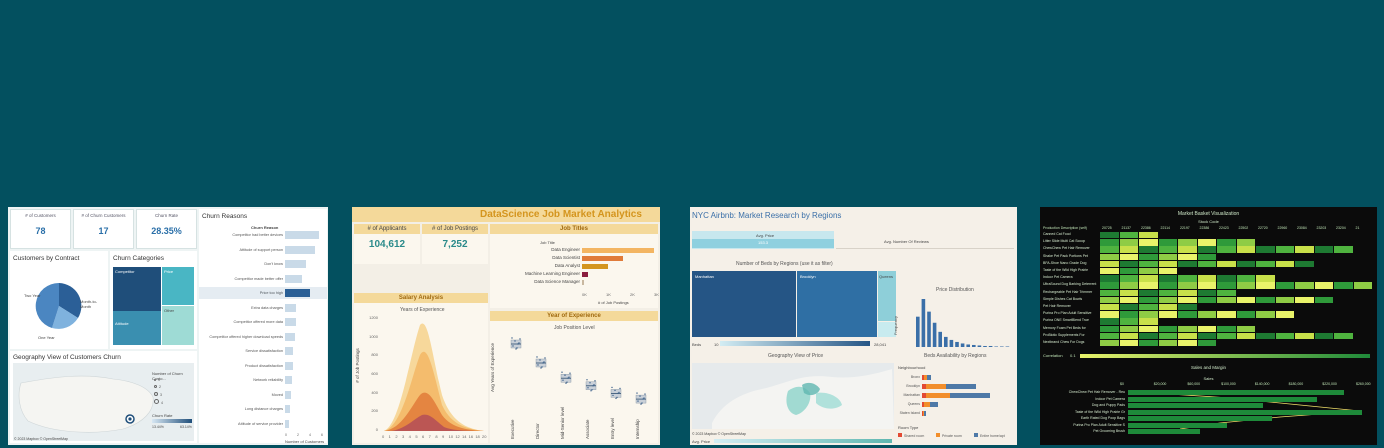  I want to click on treemap-attitude: Attitude, so click(137, 328).